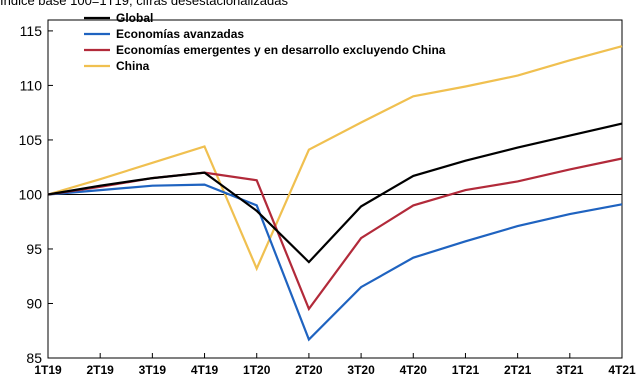 The width and height of the screenshot is (637, 376). What do you see at coordinates (205, 369) in the screenshot?
I see `x-tick-label: 4T19` at bounding box center [205, 369].